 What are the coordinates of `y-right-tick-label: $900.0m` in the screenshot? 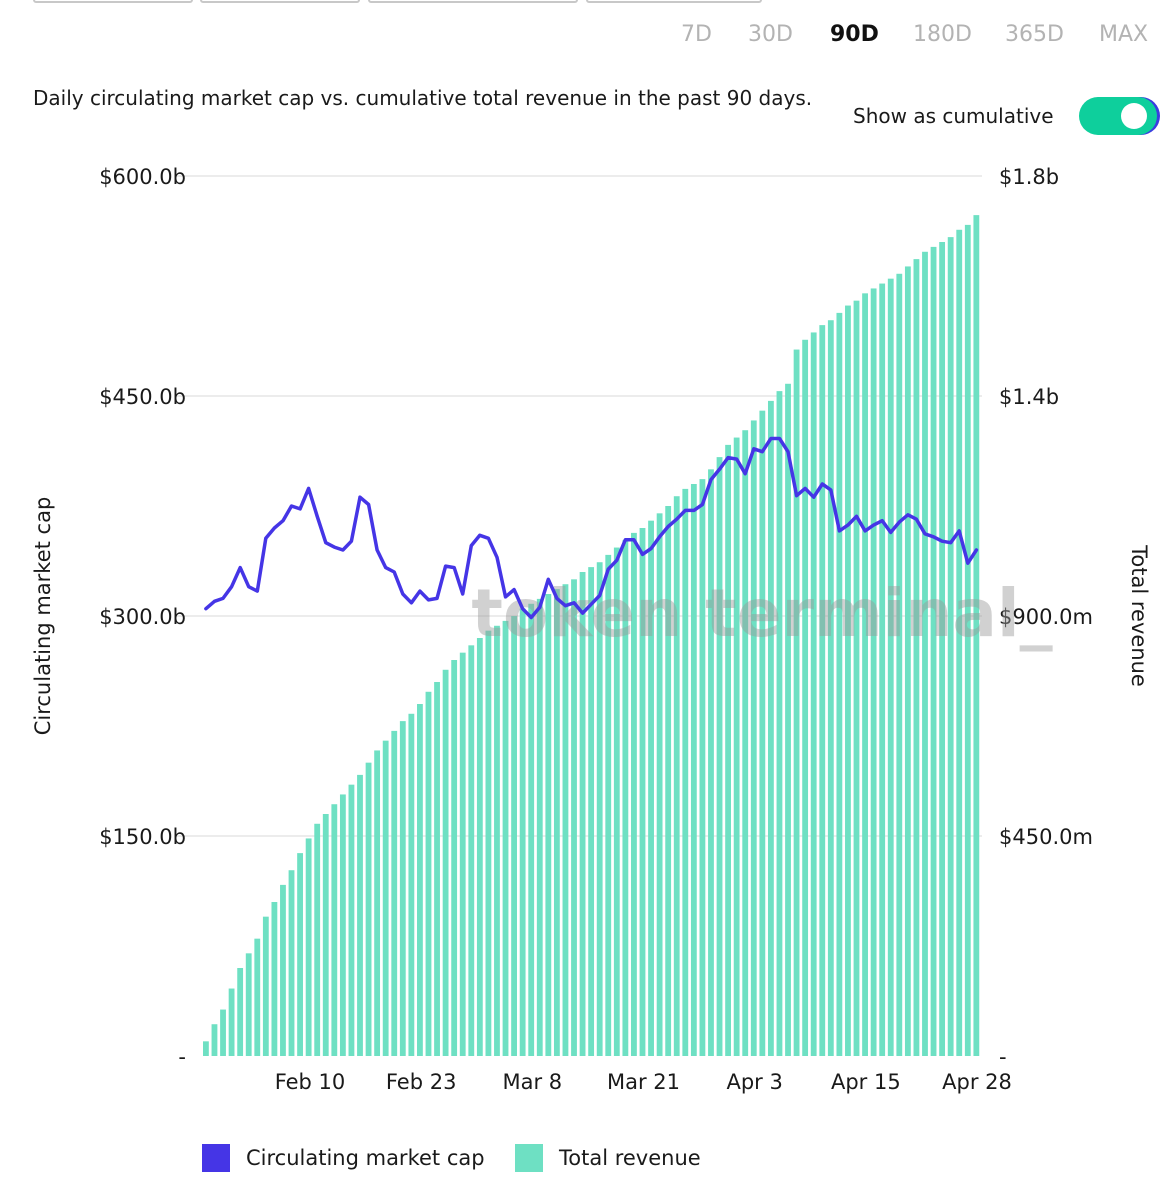 It's located at (1046, 617).